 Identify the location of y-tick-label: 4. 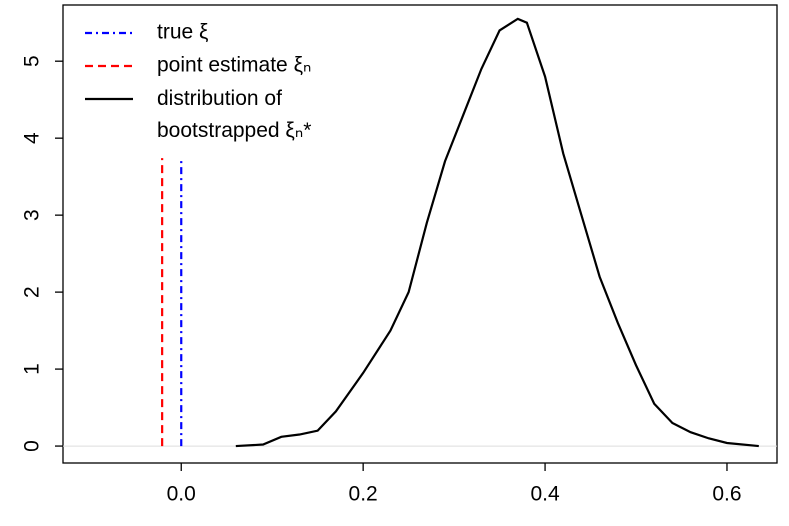
(32, 138).